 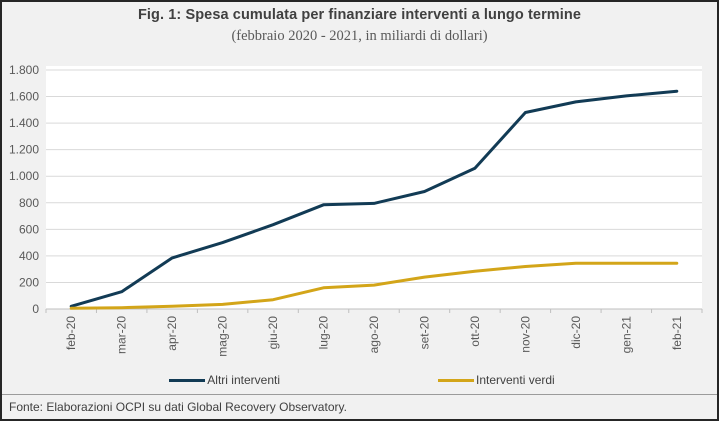 What do you see at coordinates (29, 203) in the screenshot?
I see `y-axis-tick-label: 800` at bounding box center [29, 203].